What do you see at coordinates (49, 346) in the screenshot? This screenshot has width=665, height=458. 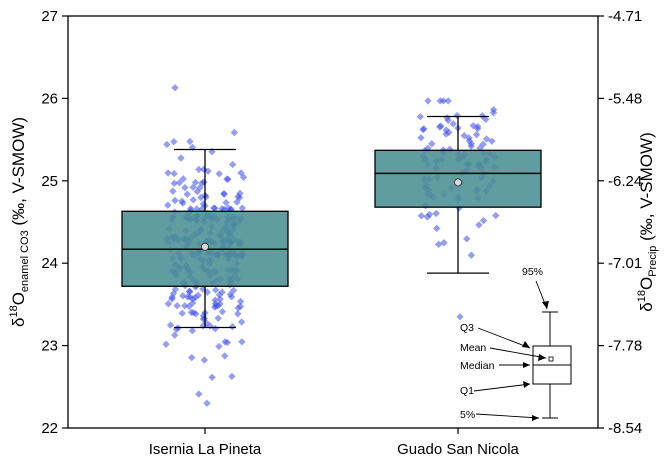 I see `left-tick-label: 23` at bounding box center [49, 346].